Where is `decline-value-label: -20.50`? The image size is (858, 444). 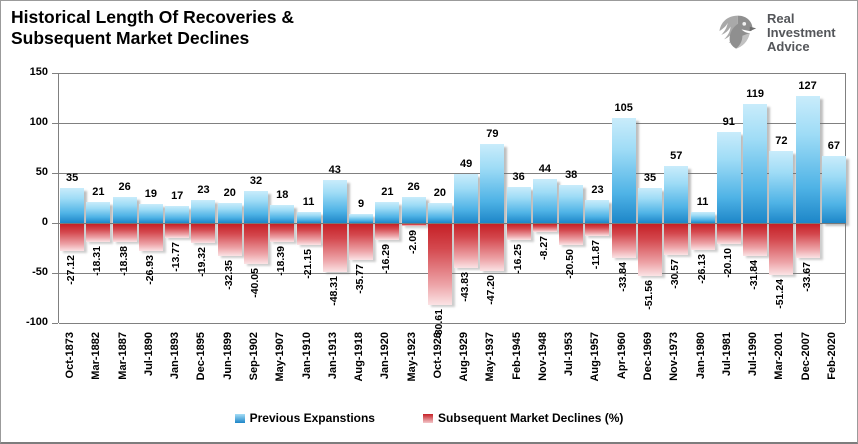
decline-value-label: -20.50 is located at coordinates (570, 263).